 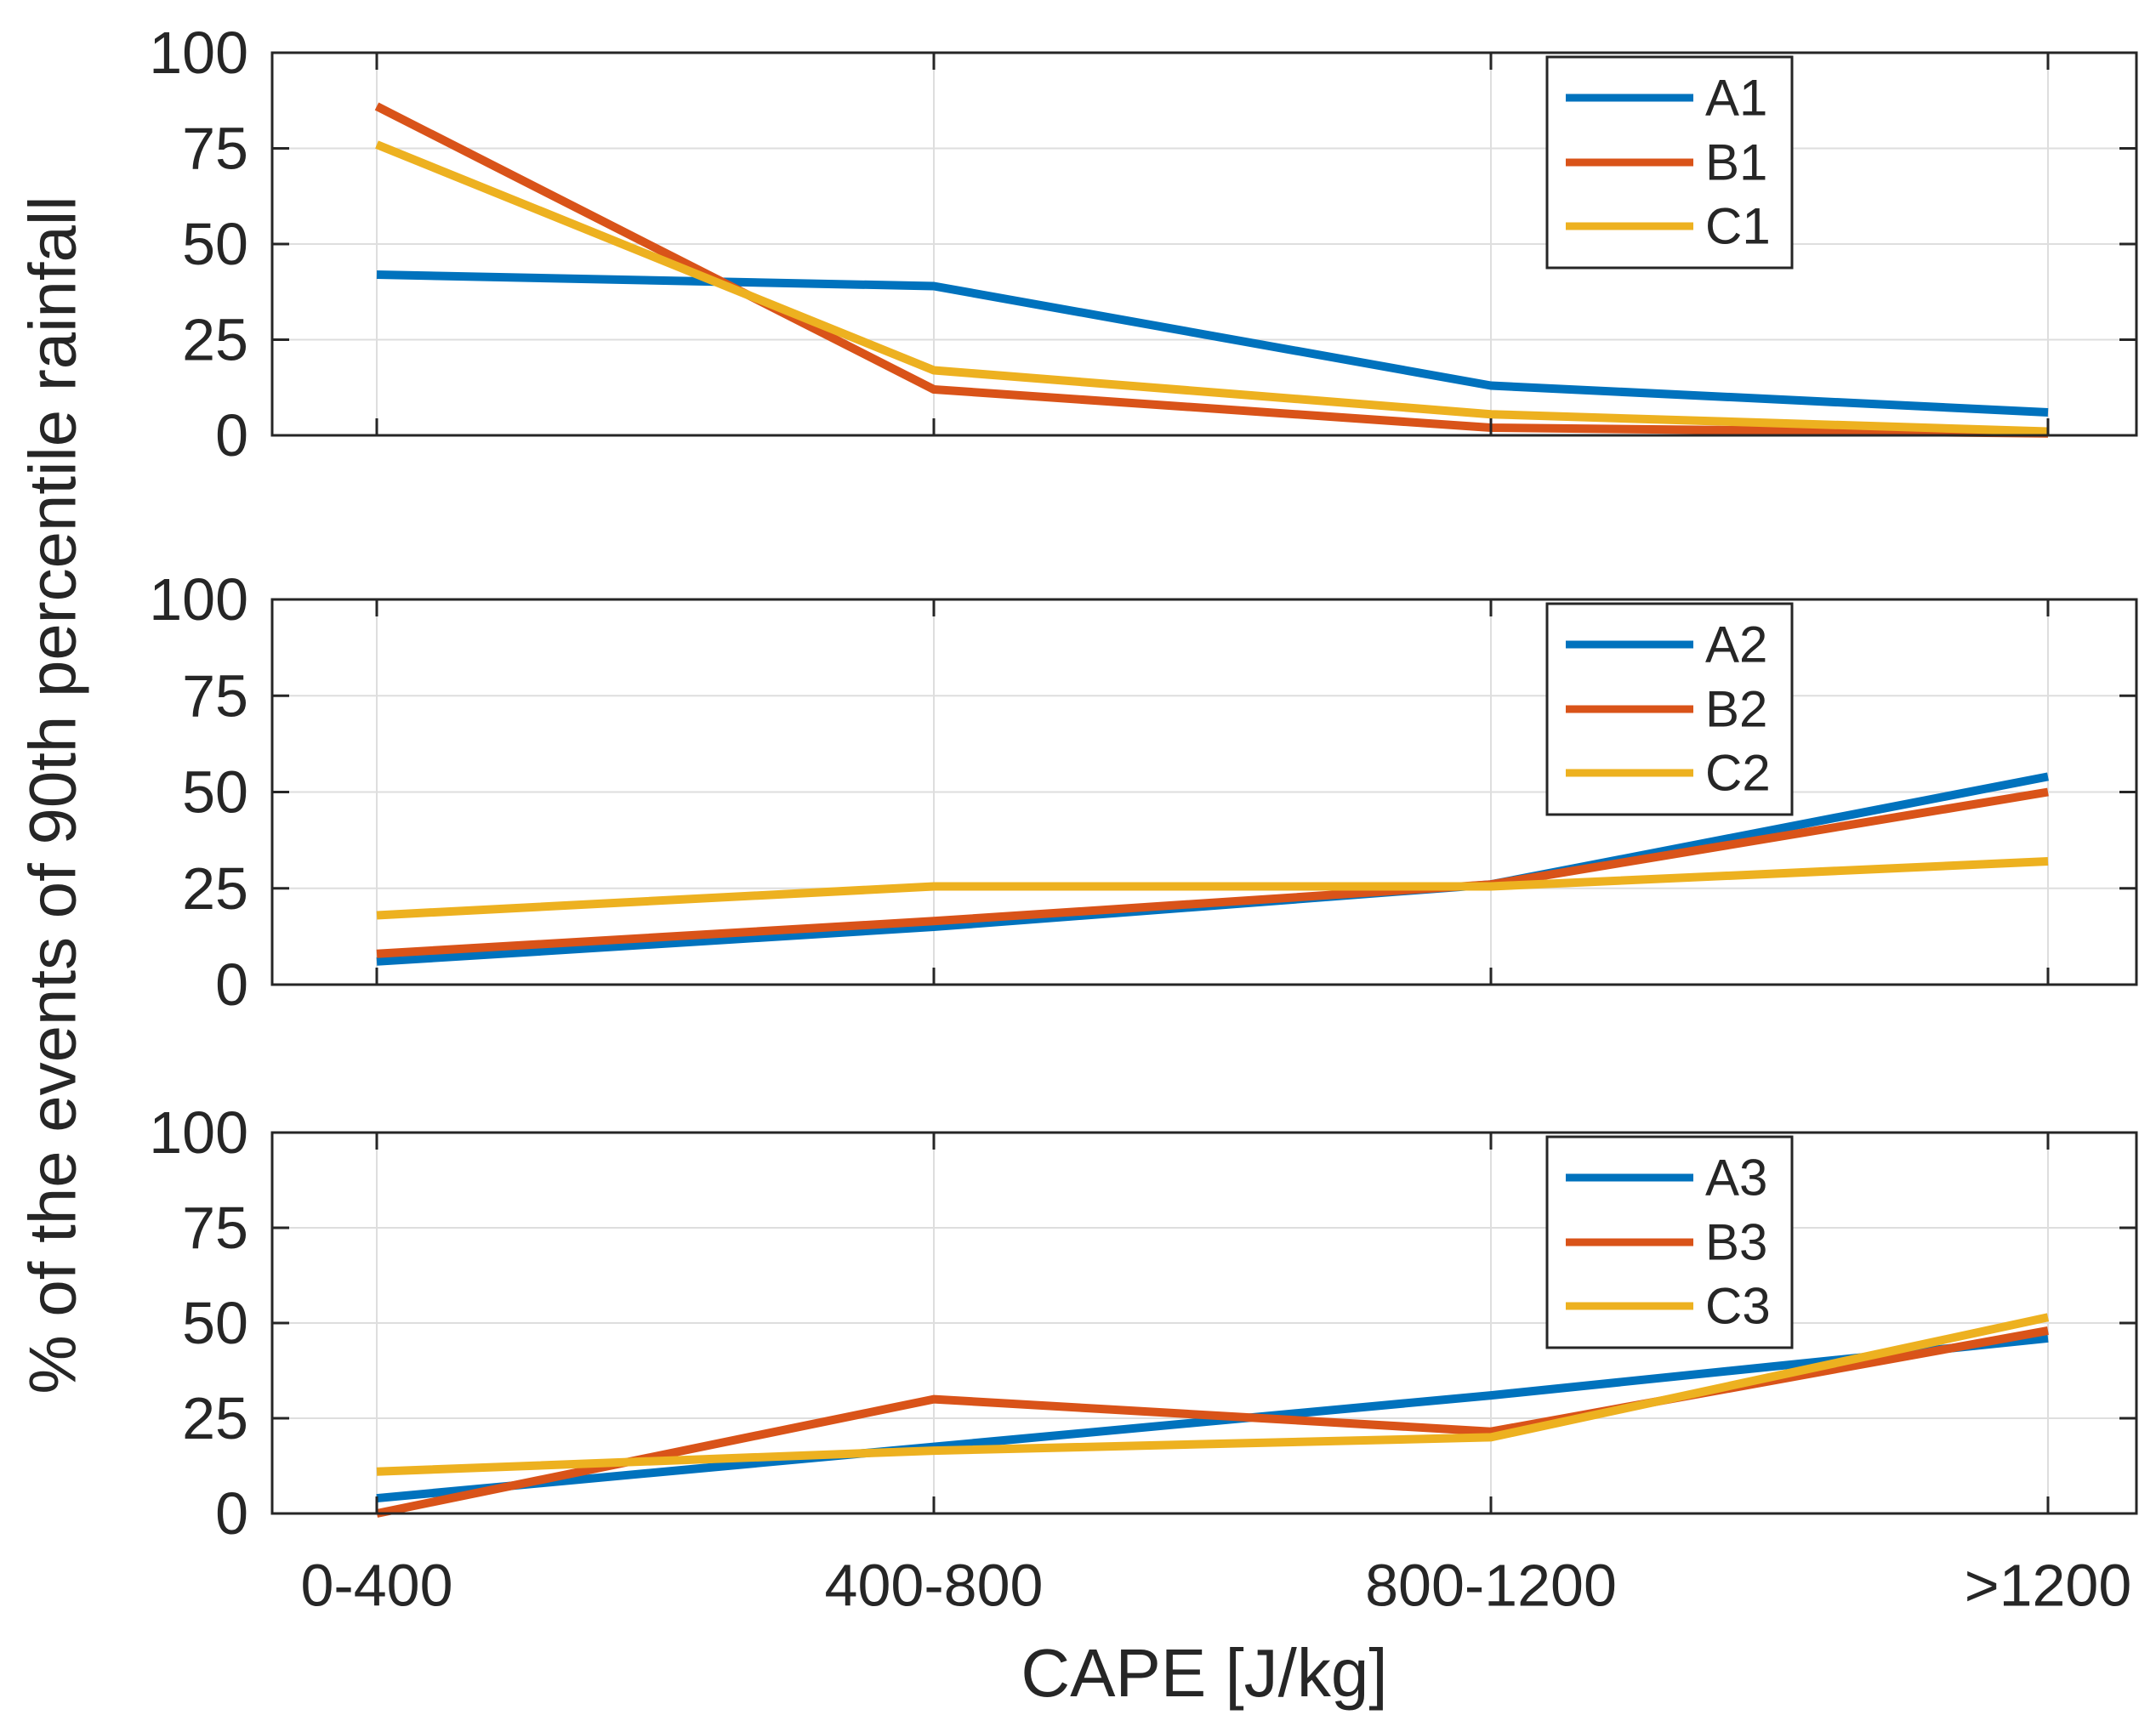 I want to click on legend-entry-label: A2, so click(x=1736, y=644).